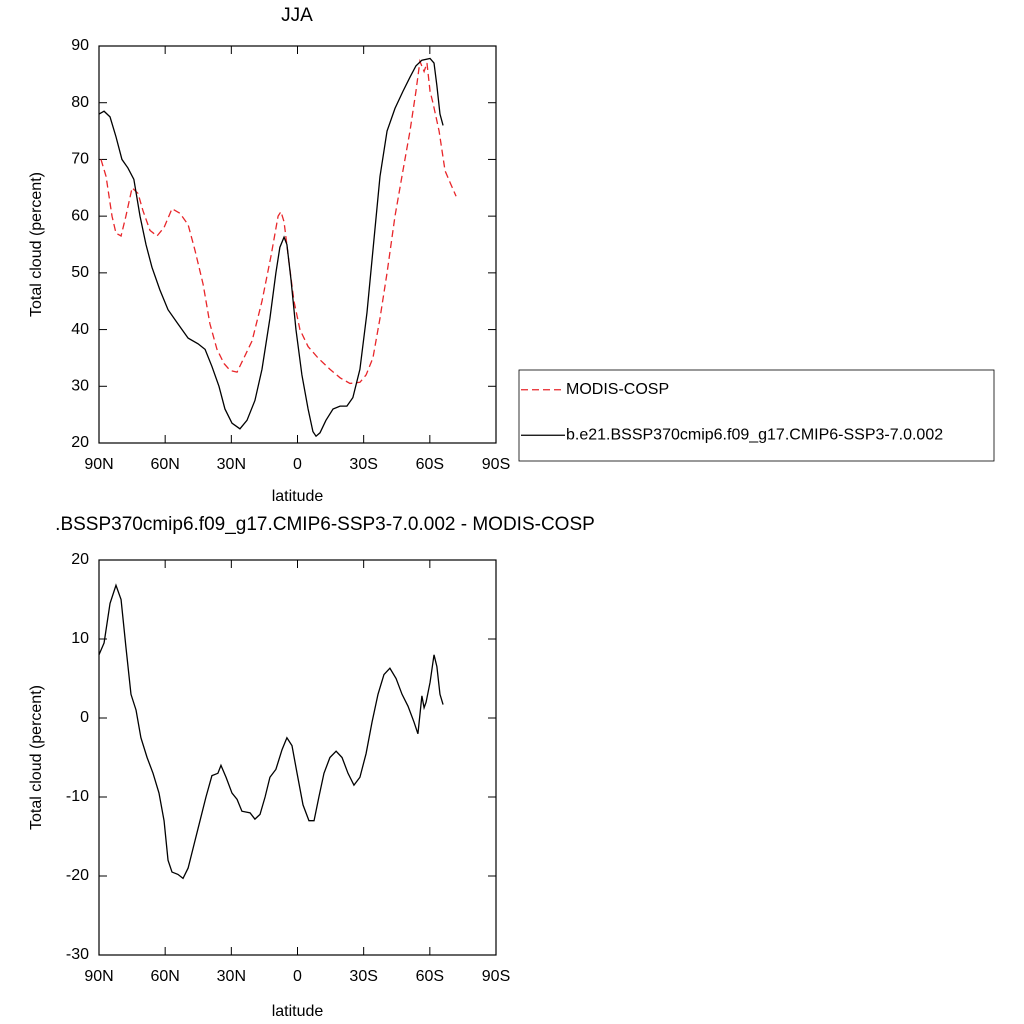 This screenshot has height=1024, width=1024. Describe the element at coordinates (80, 45) in the screenshot. I see `y-tick-label: 90` at that location.